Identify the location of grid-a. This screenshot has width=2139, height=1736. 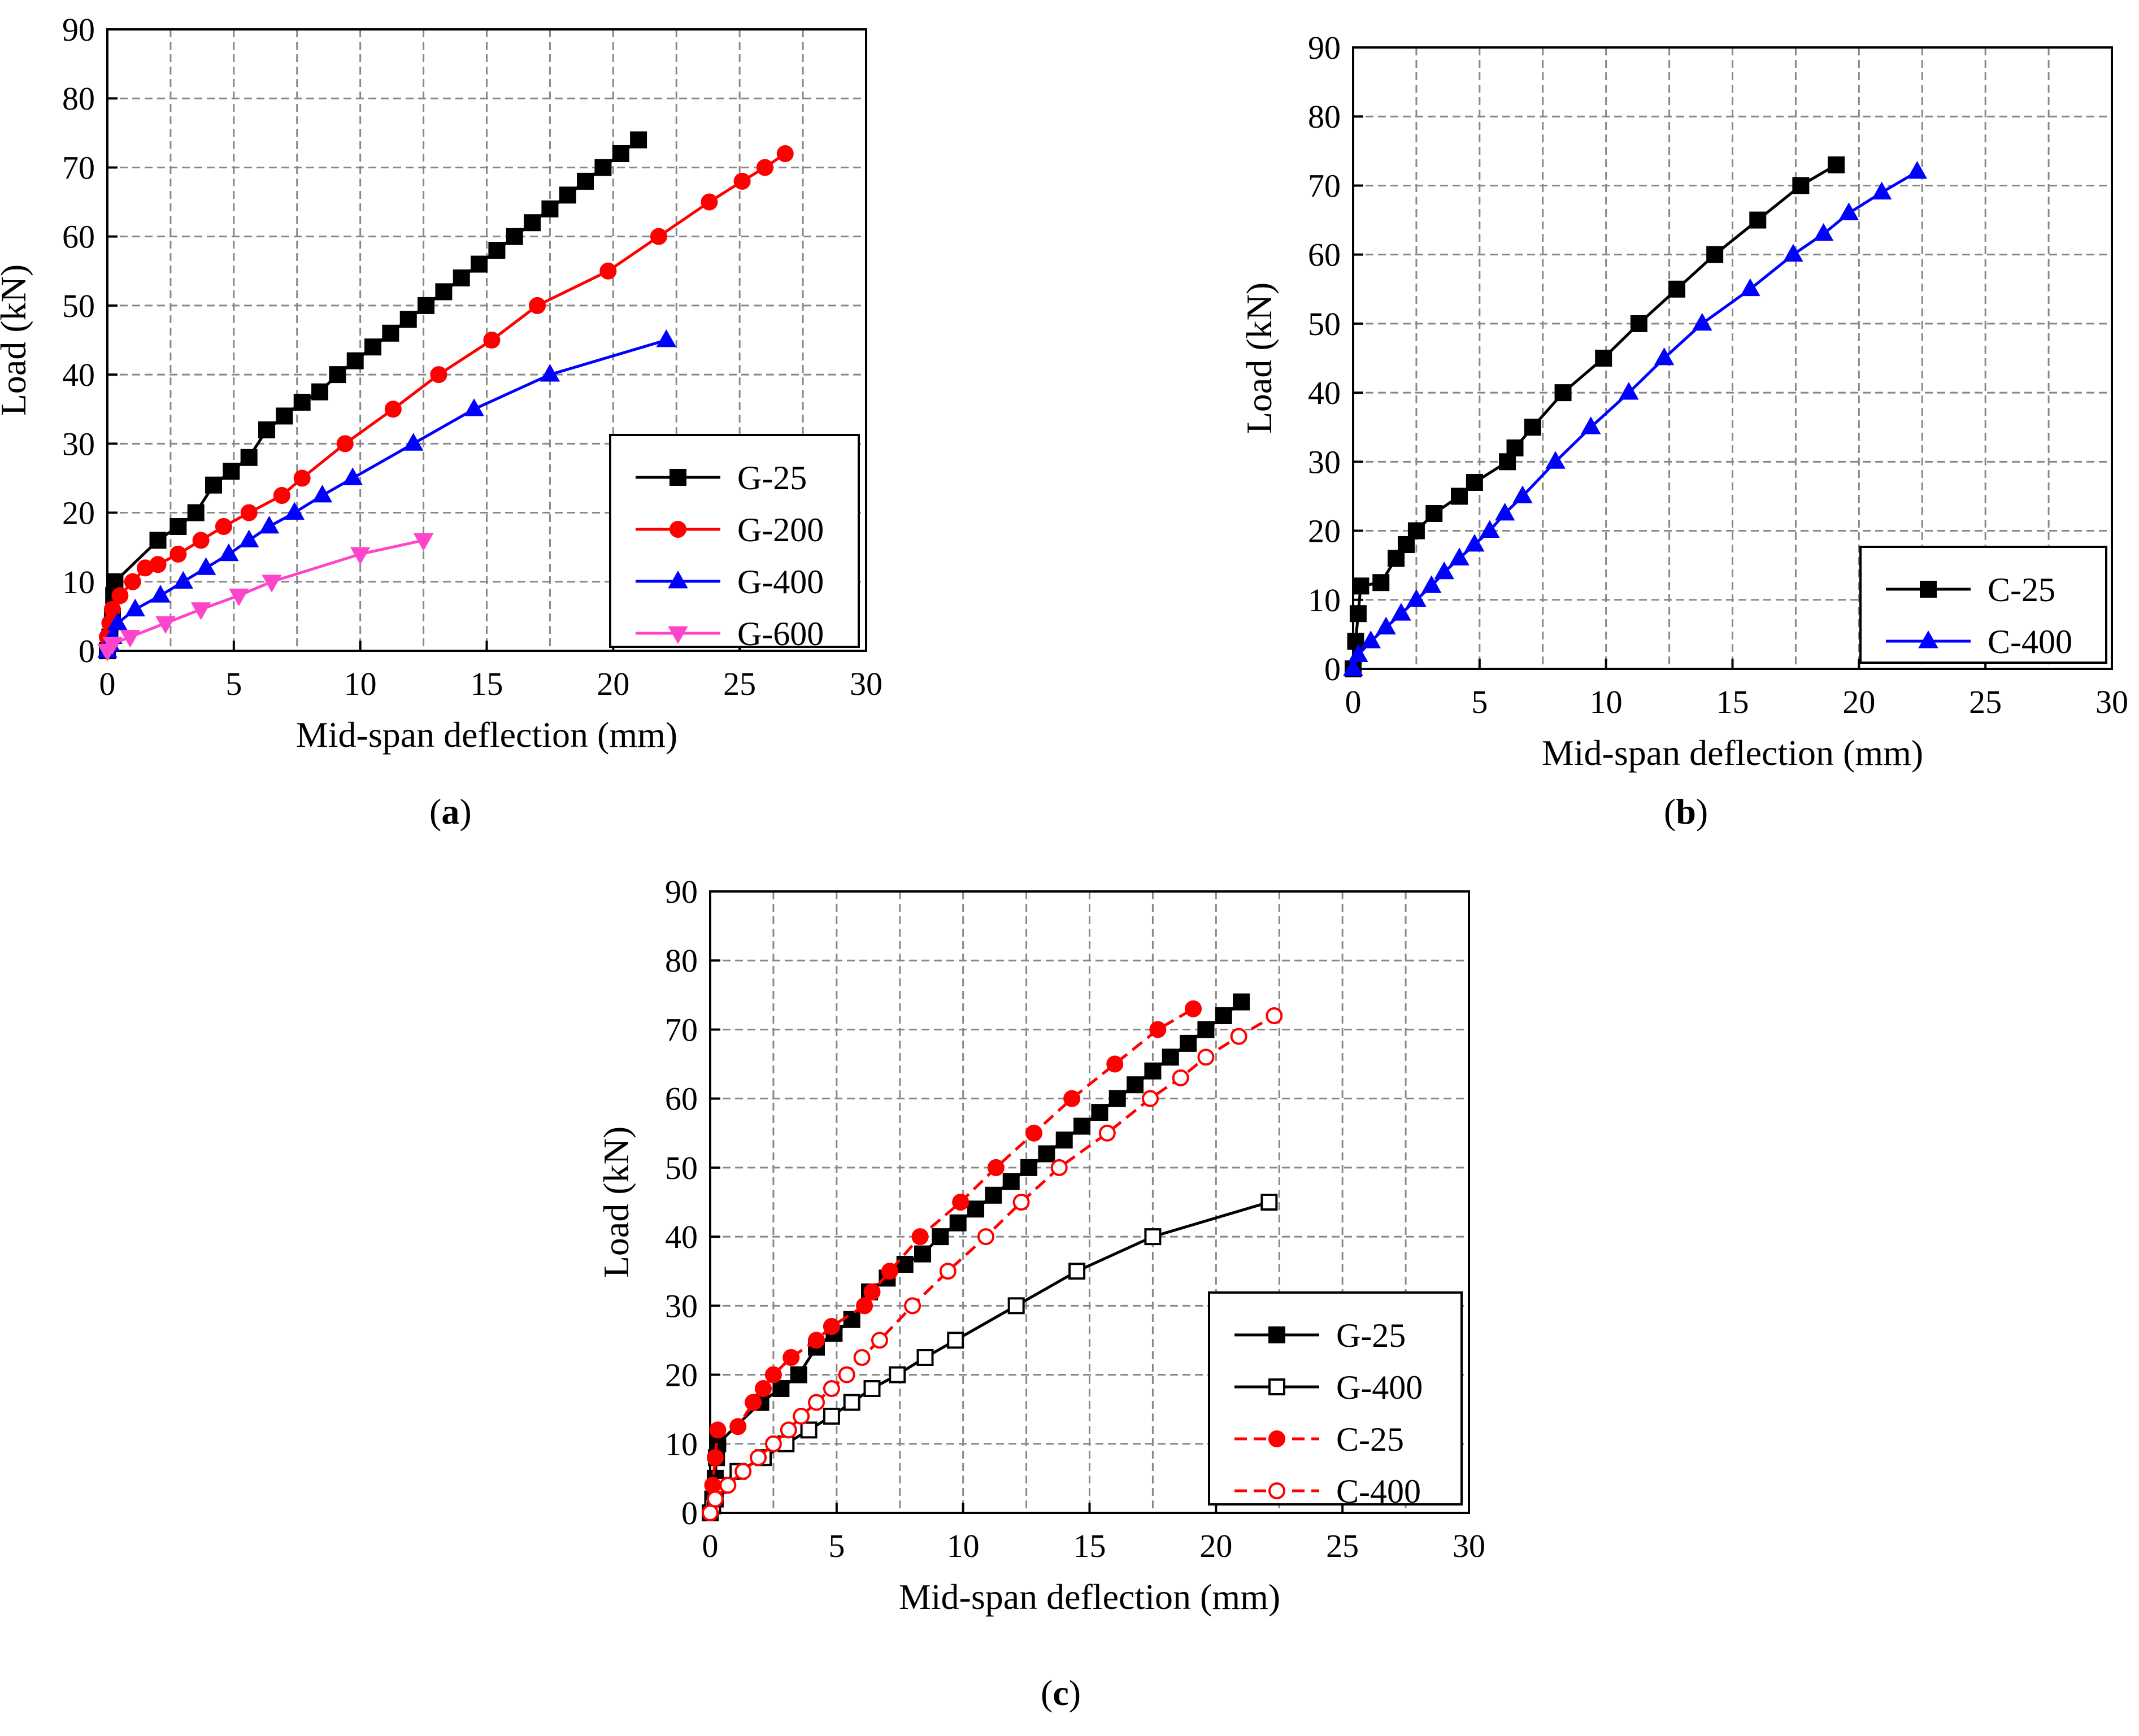
(486, 340).